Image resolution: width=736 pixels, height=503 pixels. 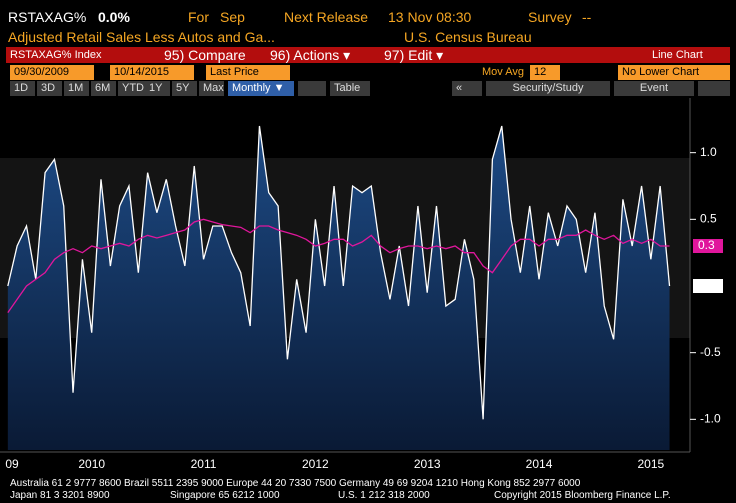 I want to click on ticker: RSTAXAG%, so click(x=47, y=17).